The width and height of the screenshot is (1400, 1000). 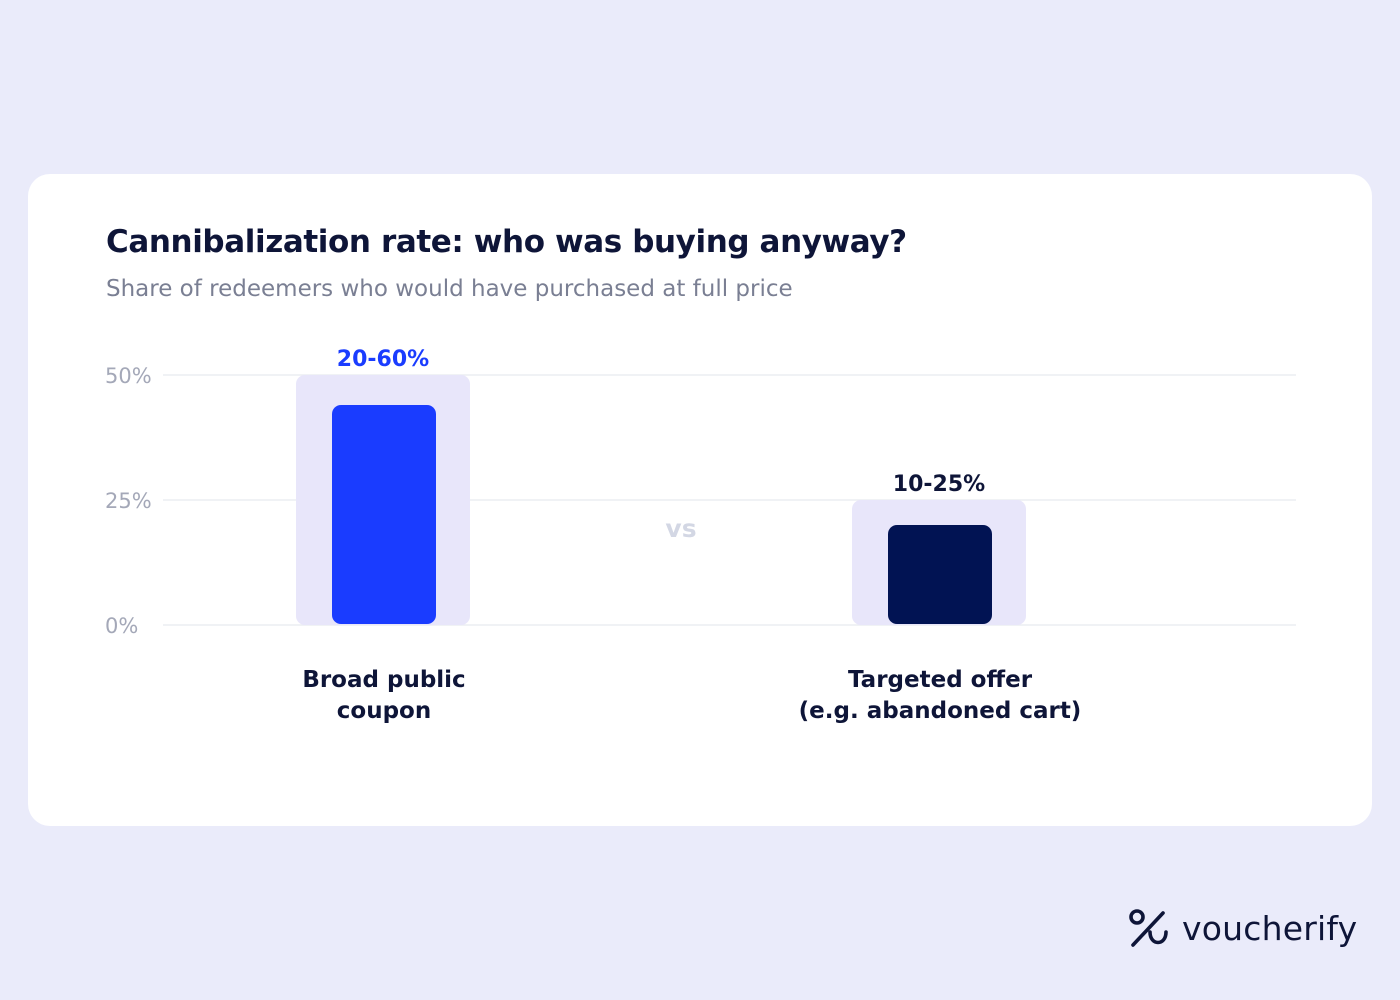 What do you see at coordinates (680, 528) in the screenshot?
I see `vs-label: vs` at bounding box center [680, 528].